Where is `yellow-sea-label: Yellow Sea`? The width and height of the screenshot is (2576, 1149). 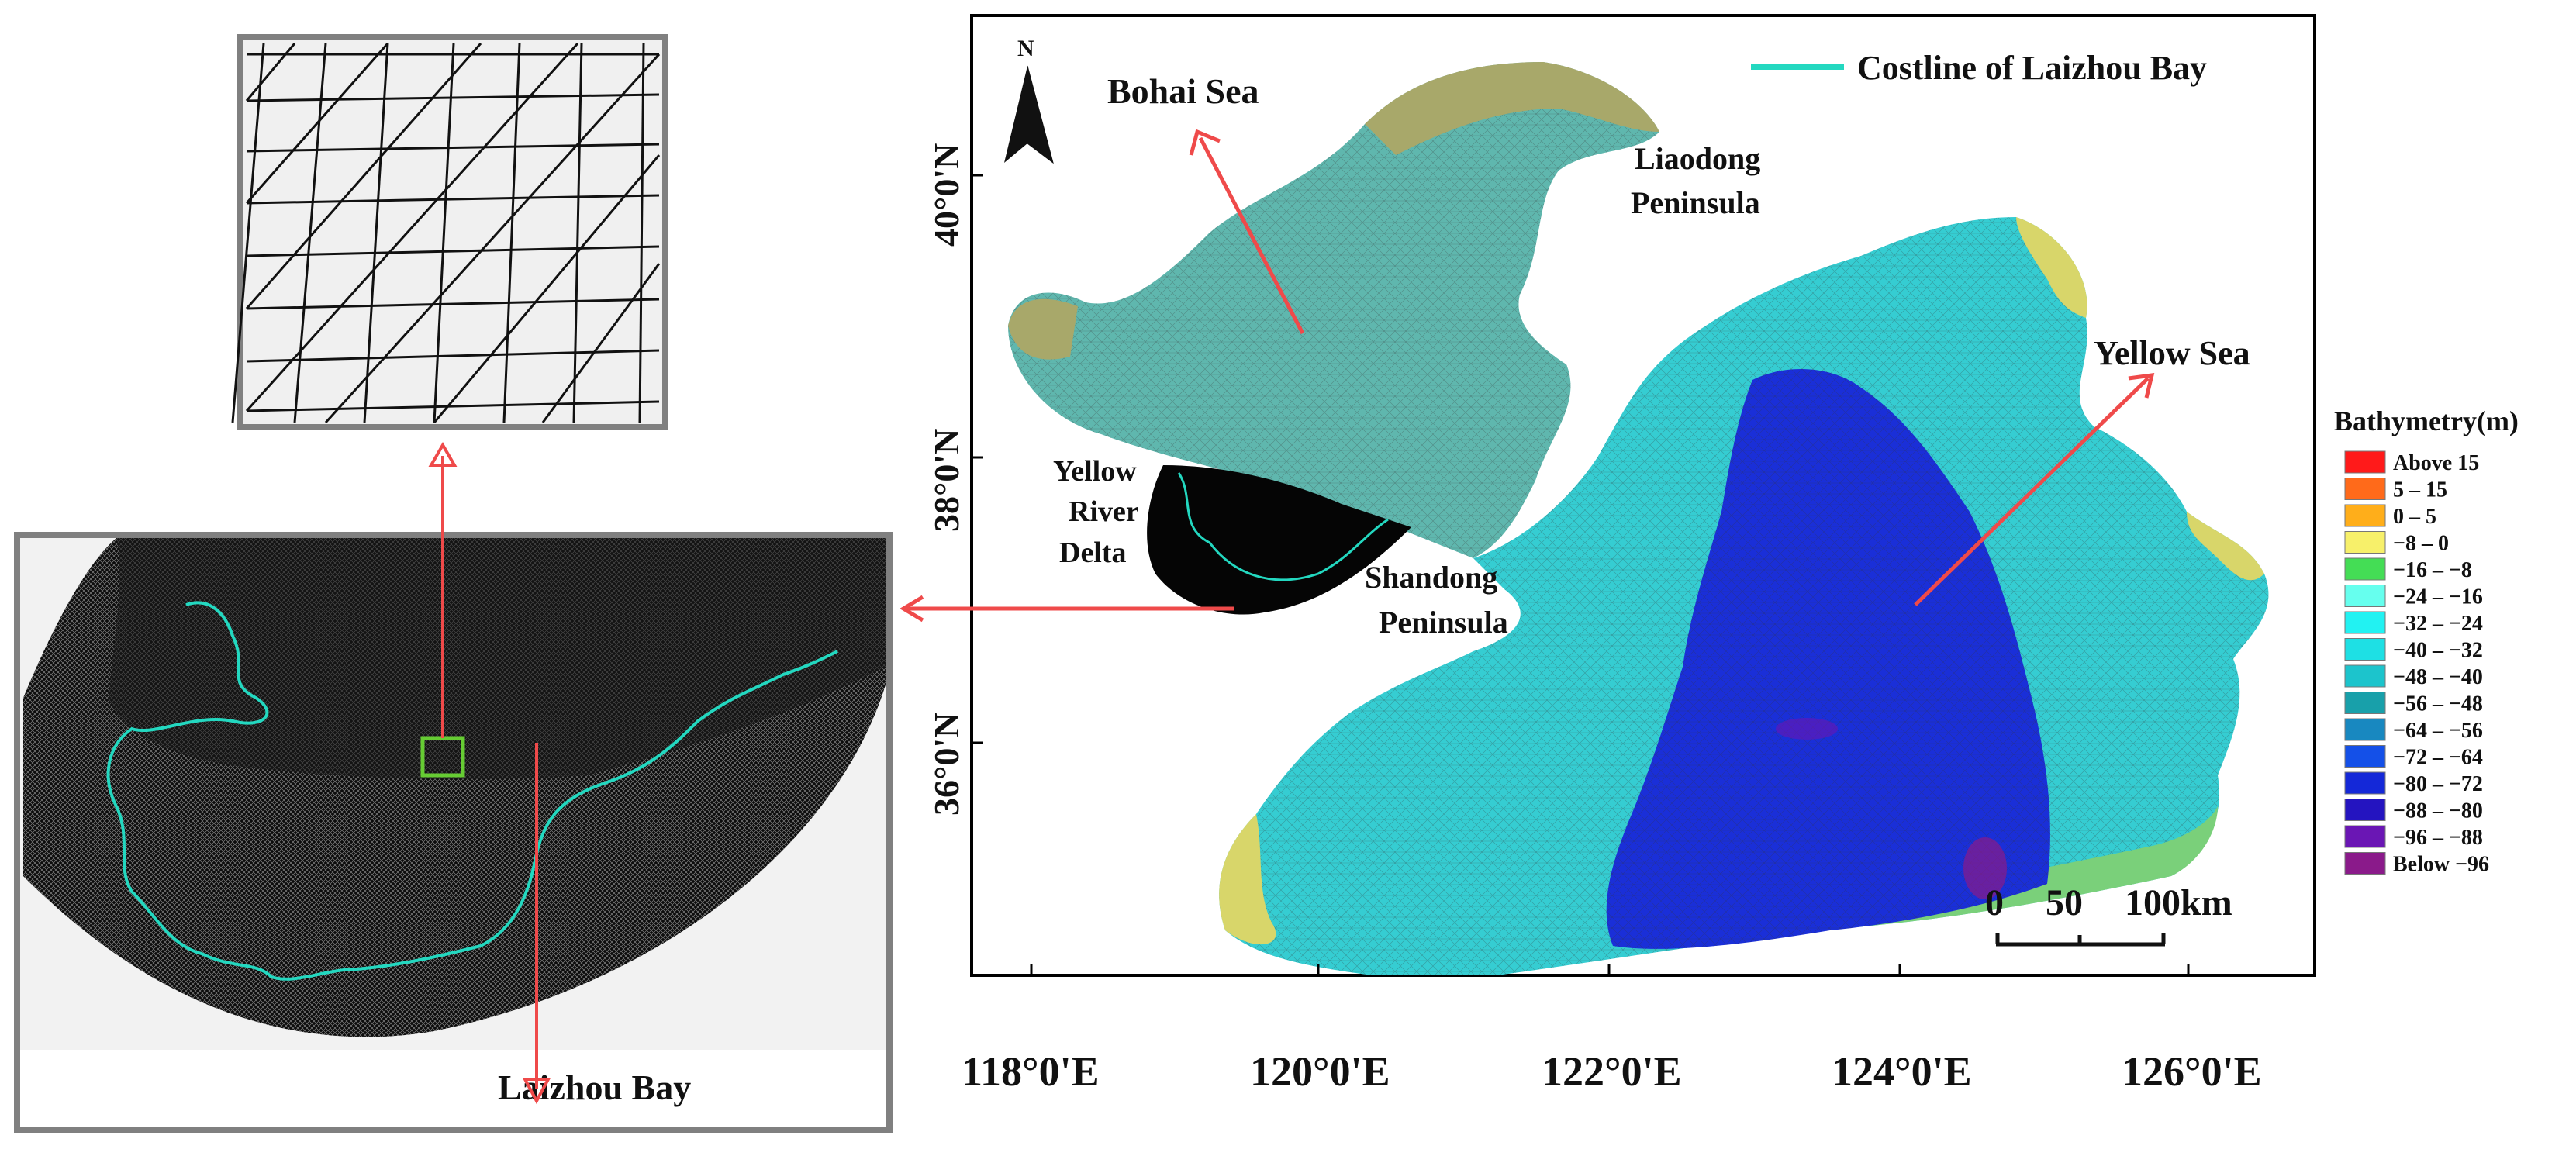 yellow-sea-label: Yellow Sea is located at coordinates (2172, 353).